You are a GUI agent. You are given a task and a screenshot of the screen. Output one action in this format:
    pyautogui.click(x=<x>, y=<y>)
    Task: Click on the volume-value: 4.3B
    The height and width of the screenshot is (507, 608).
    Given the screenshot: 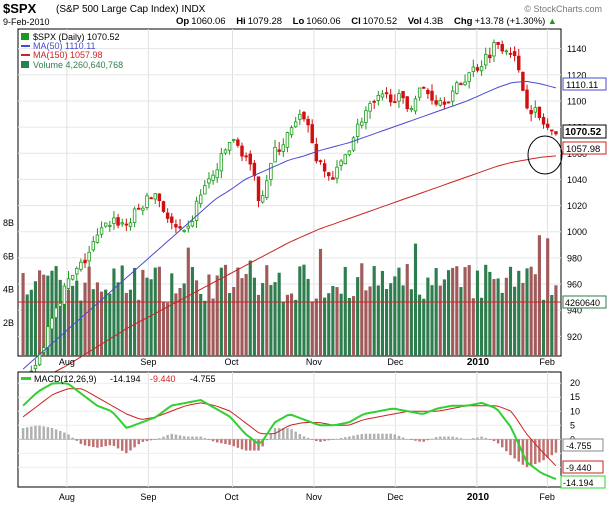 What is the action you would take?
    pyautogui.click(x=433, y=21)
    